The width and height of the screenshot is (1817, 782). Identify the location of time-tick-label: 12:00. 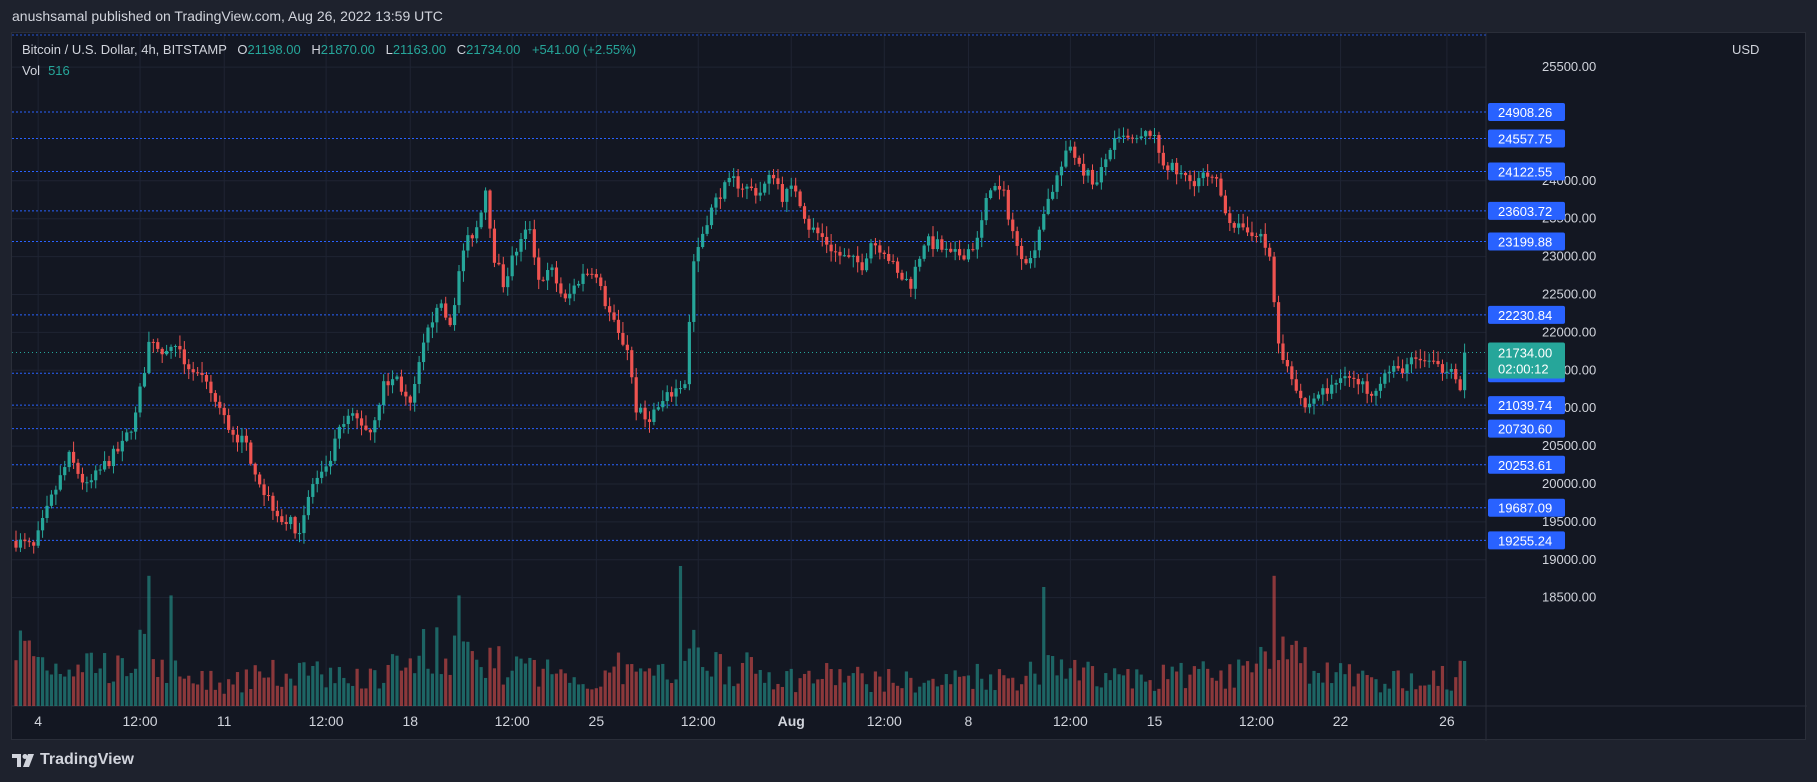
(512, 721).